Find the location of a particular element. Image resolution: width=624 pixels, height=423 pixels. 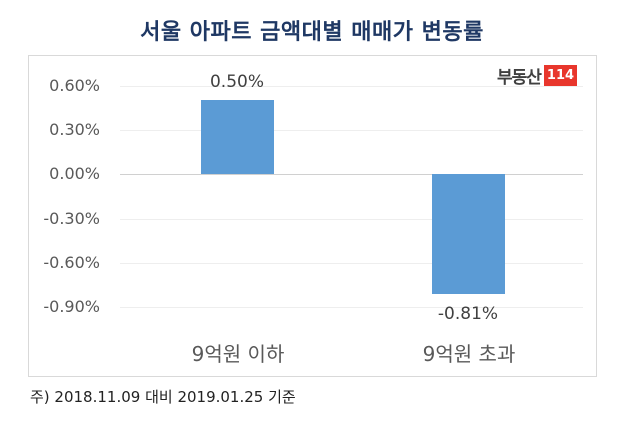

x-category-label: 9억원 이하 is located at coordinates (238, 354).